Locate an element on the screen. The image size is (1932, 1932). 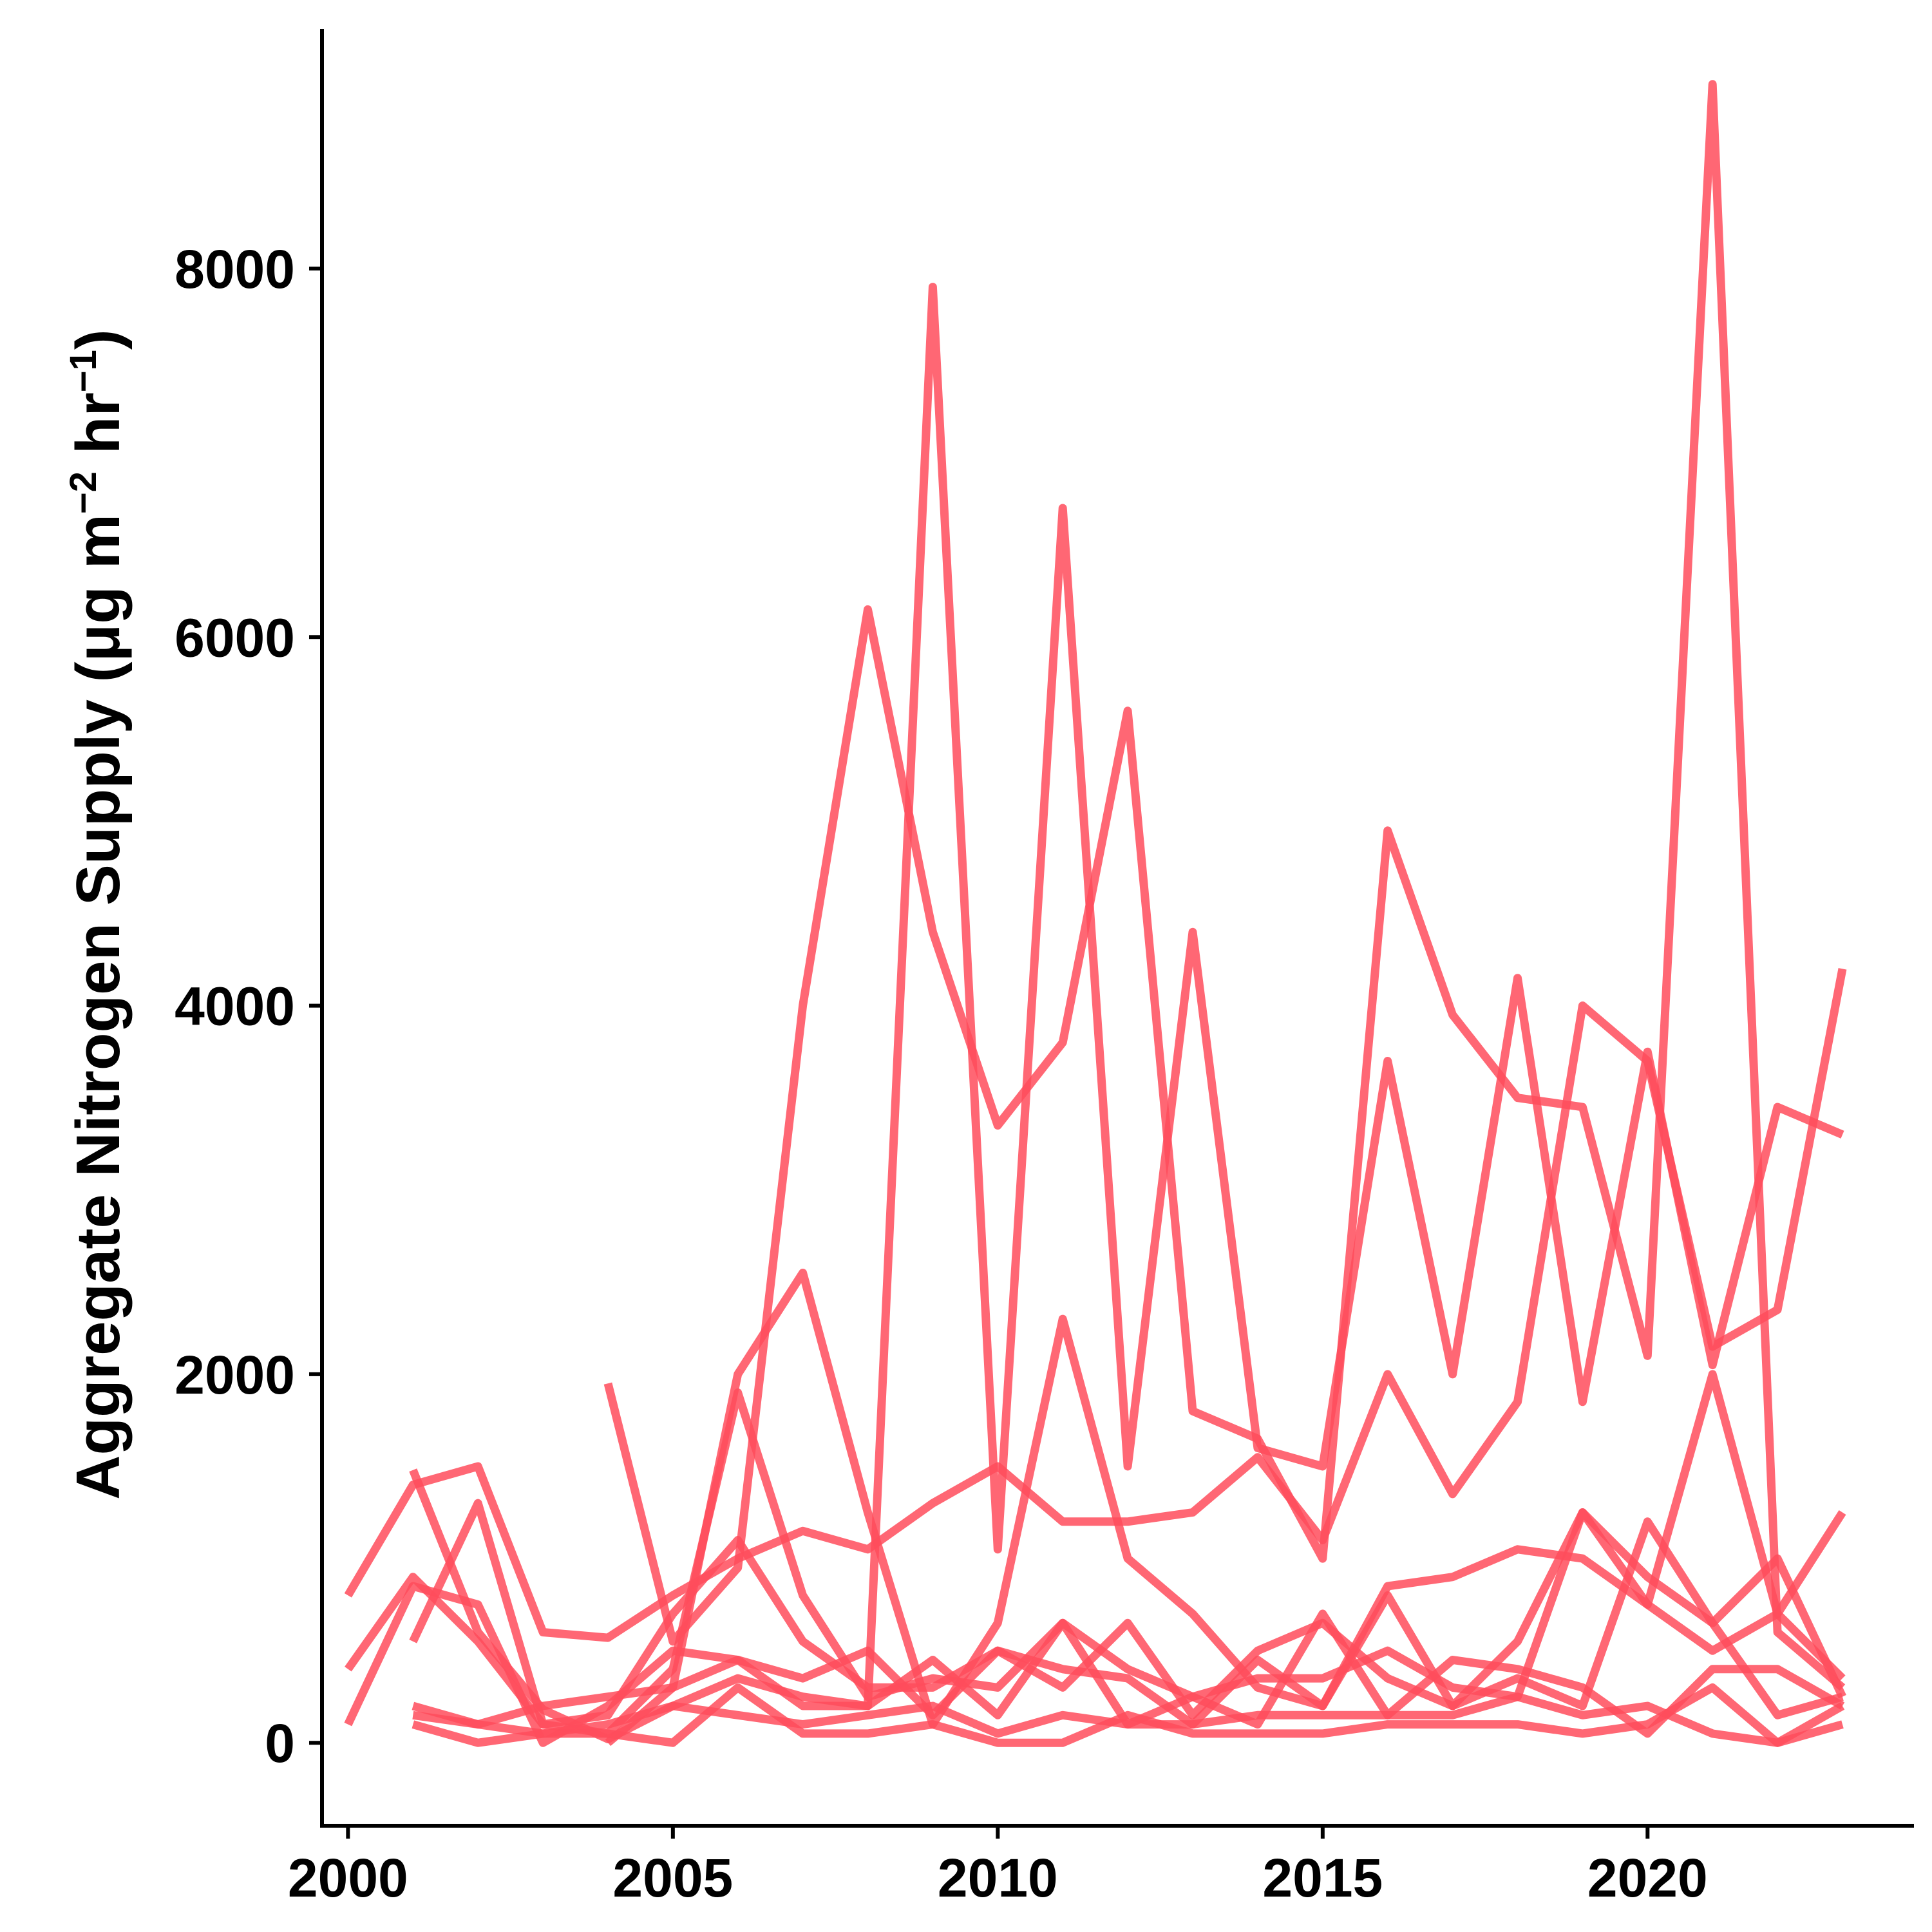
x-tick-label: 2010 is located at coordinates (998, 1878).